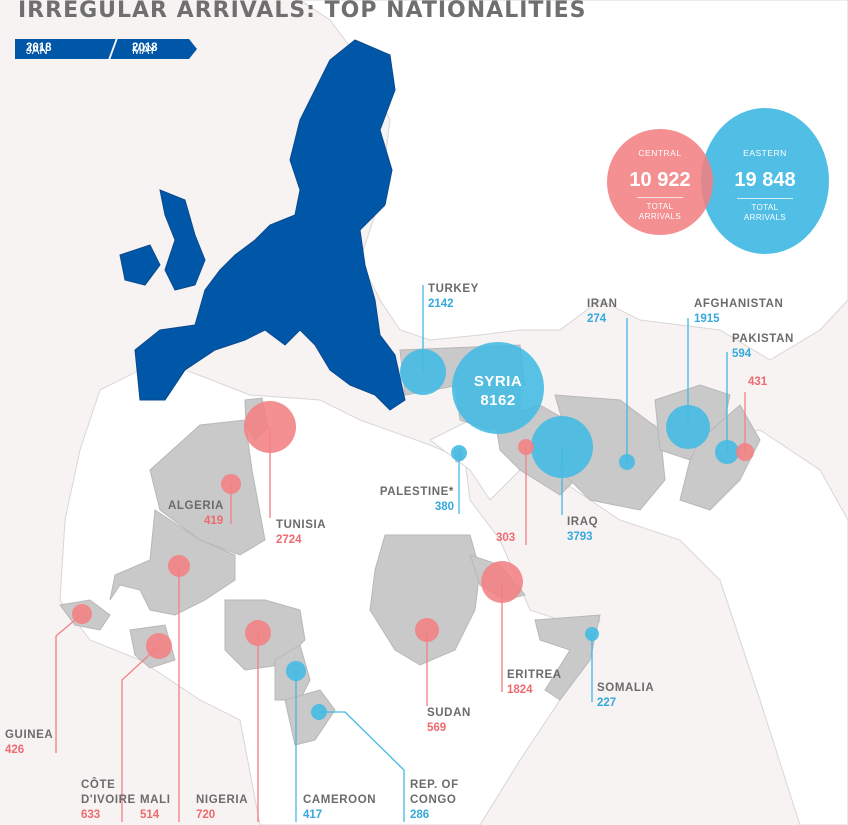 Image resolution: width=848 pixels, height=825 pixels. Describe the element at coordinates (534, 682) in the screenshot. I see `label-eritrea: ERITREA 1824` at that location.